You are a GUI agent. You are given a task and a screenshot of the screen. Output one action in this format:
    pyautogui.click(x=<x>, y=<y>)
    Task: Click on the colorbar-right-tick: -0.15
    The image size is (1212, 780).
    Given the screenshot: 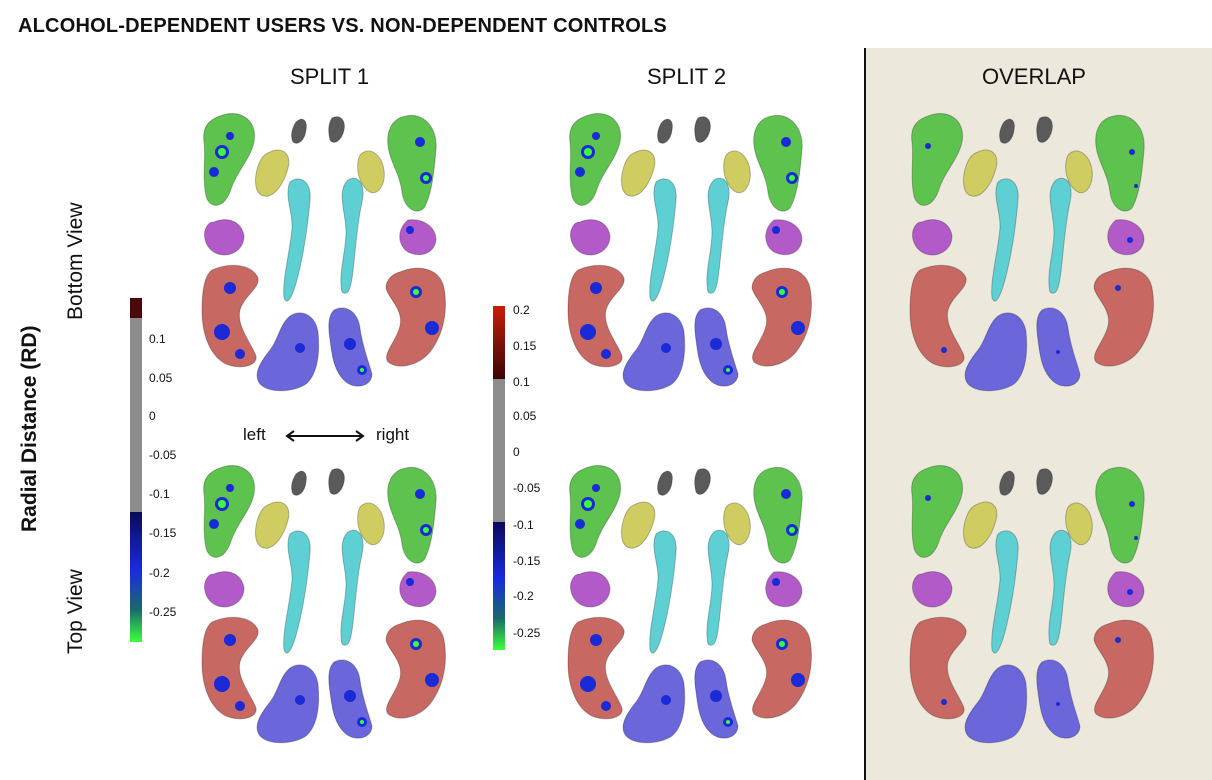 What is the action you would take?
    pyautogui.click(x=527, y=561)
    